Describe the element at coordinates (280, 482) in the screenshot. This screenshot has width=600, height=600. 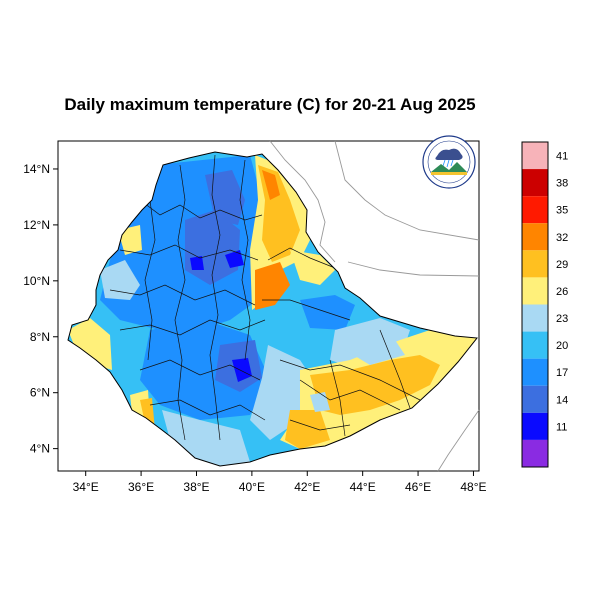
I see `longitude-ticks: 34°E 36°E 38°E 40°E 42°E 44°E 46°E 48°E` at that location.